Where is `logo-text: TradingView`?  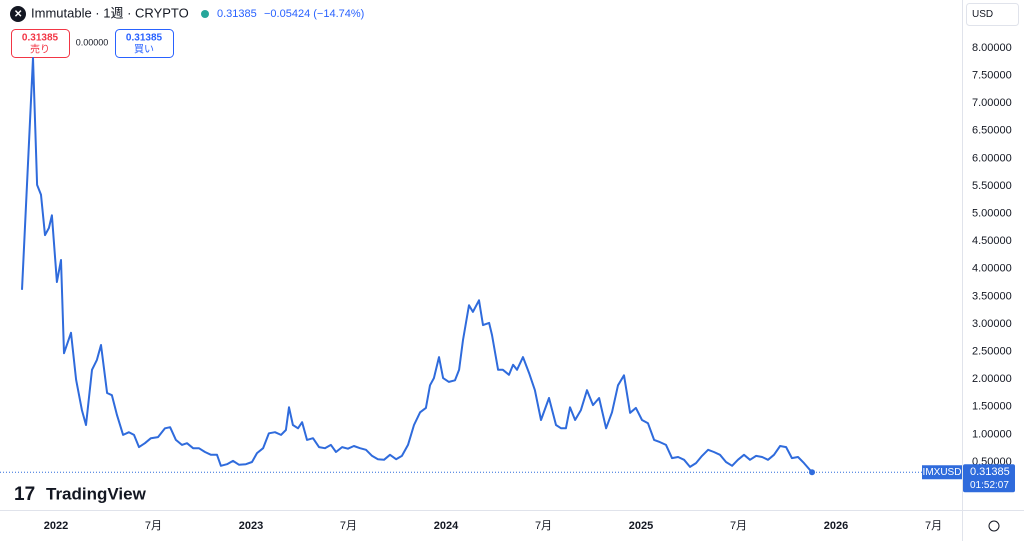 logo-text: TradingView is located at coordinates (96, 493).